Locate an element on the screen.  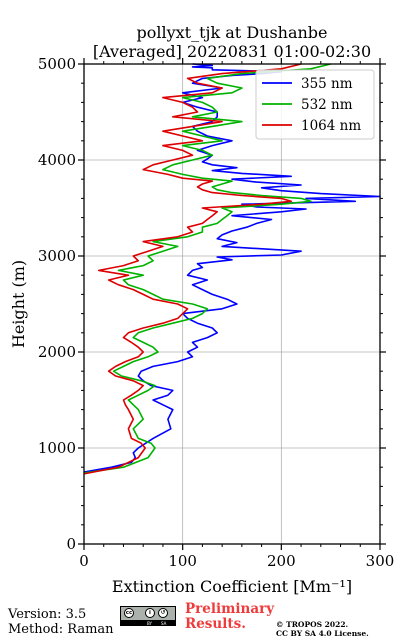
legend-box is located at coordinates (315, 104).